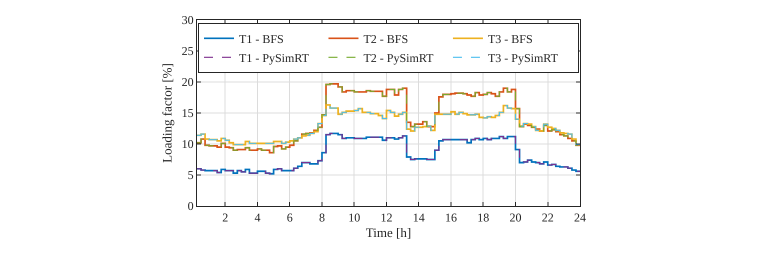 The height and width of the screenshot is (262, 773). Describe the element at coordinates (257, 217) in the screenshot. I see `x-tick-label: 4` at that location.